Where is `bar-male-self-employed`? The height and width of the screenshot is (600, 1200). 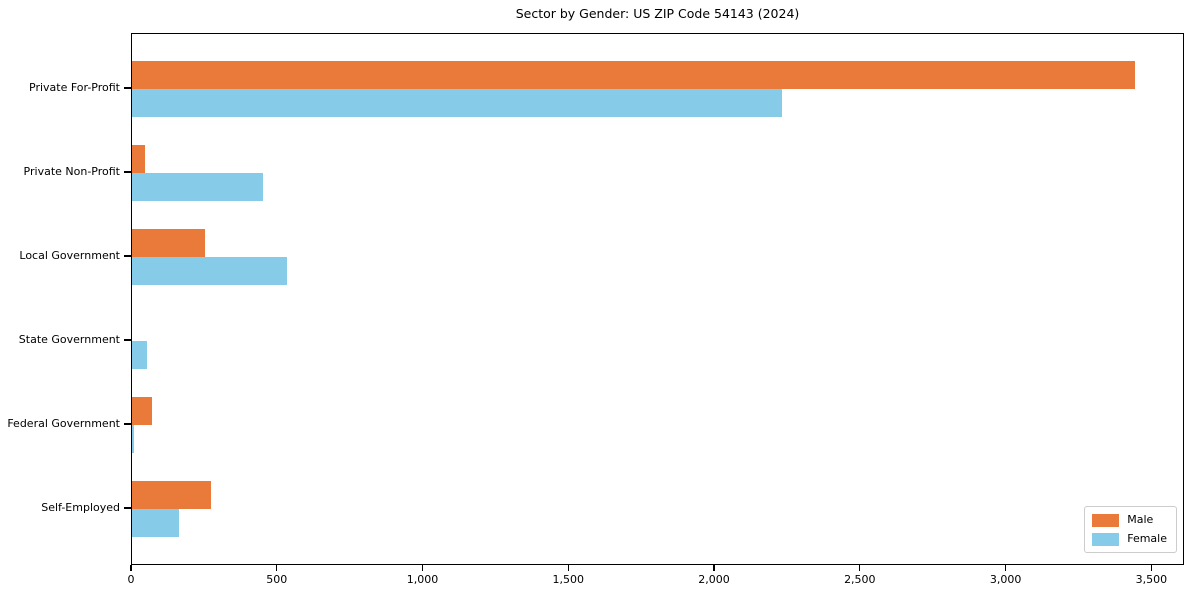 bar-male-self-employed is located at coordinates (171, 495).